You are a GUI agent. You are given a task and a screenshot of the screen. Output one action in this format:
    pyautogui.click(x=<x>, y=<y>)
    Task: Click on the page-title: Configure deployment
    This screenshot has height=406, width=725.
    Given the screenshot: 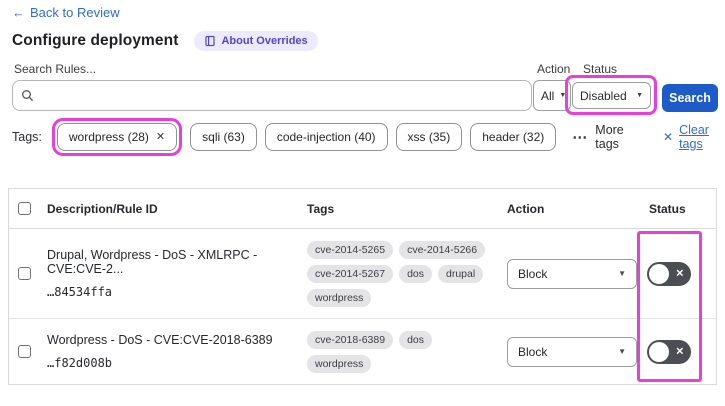 What is the action you would take?
    pyautogui.click(x=95, y=40)
    